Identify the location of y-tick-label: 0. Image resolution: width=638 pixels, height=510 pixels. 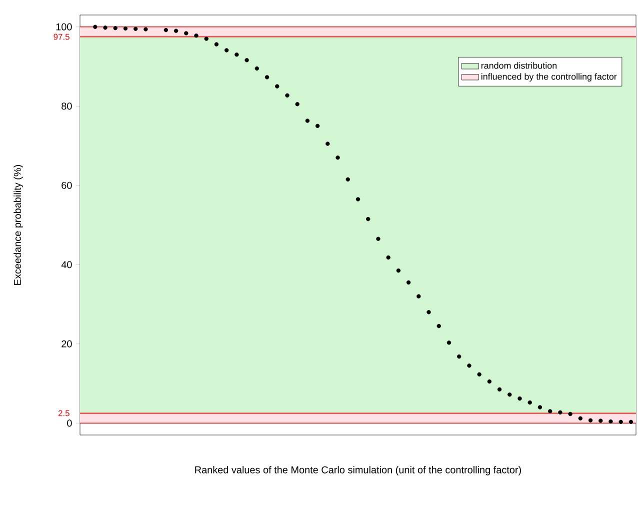
(69, 423).